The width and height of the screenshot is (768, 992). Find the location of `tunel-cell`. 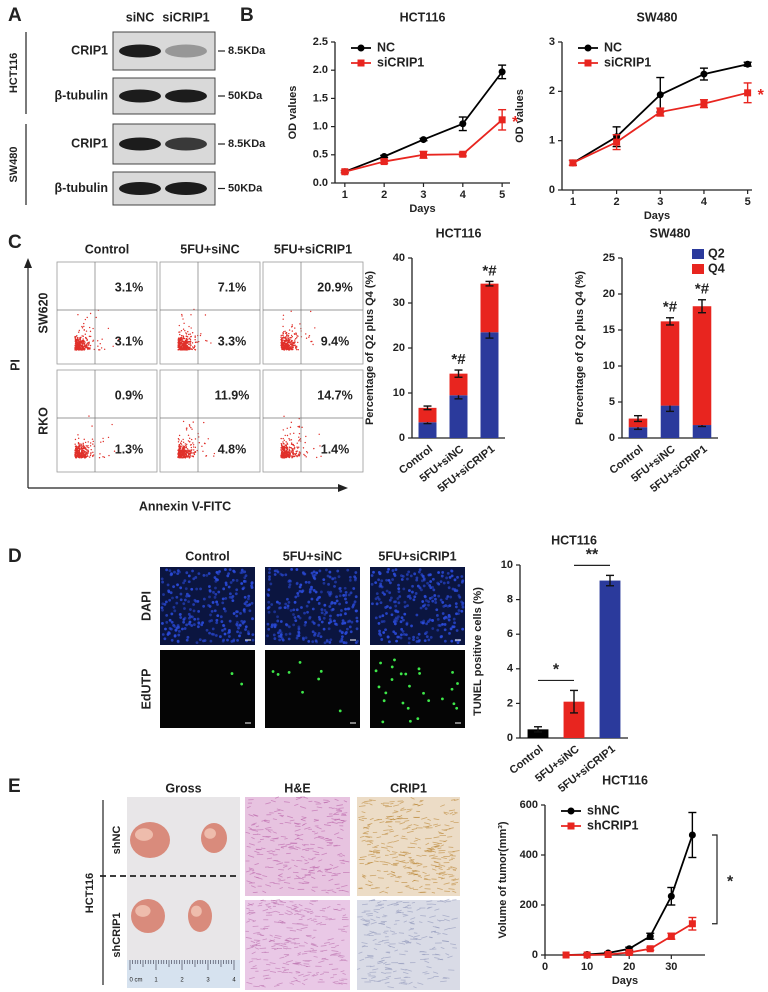

tunel-cell is located at coordinates (302, 692).